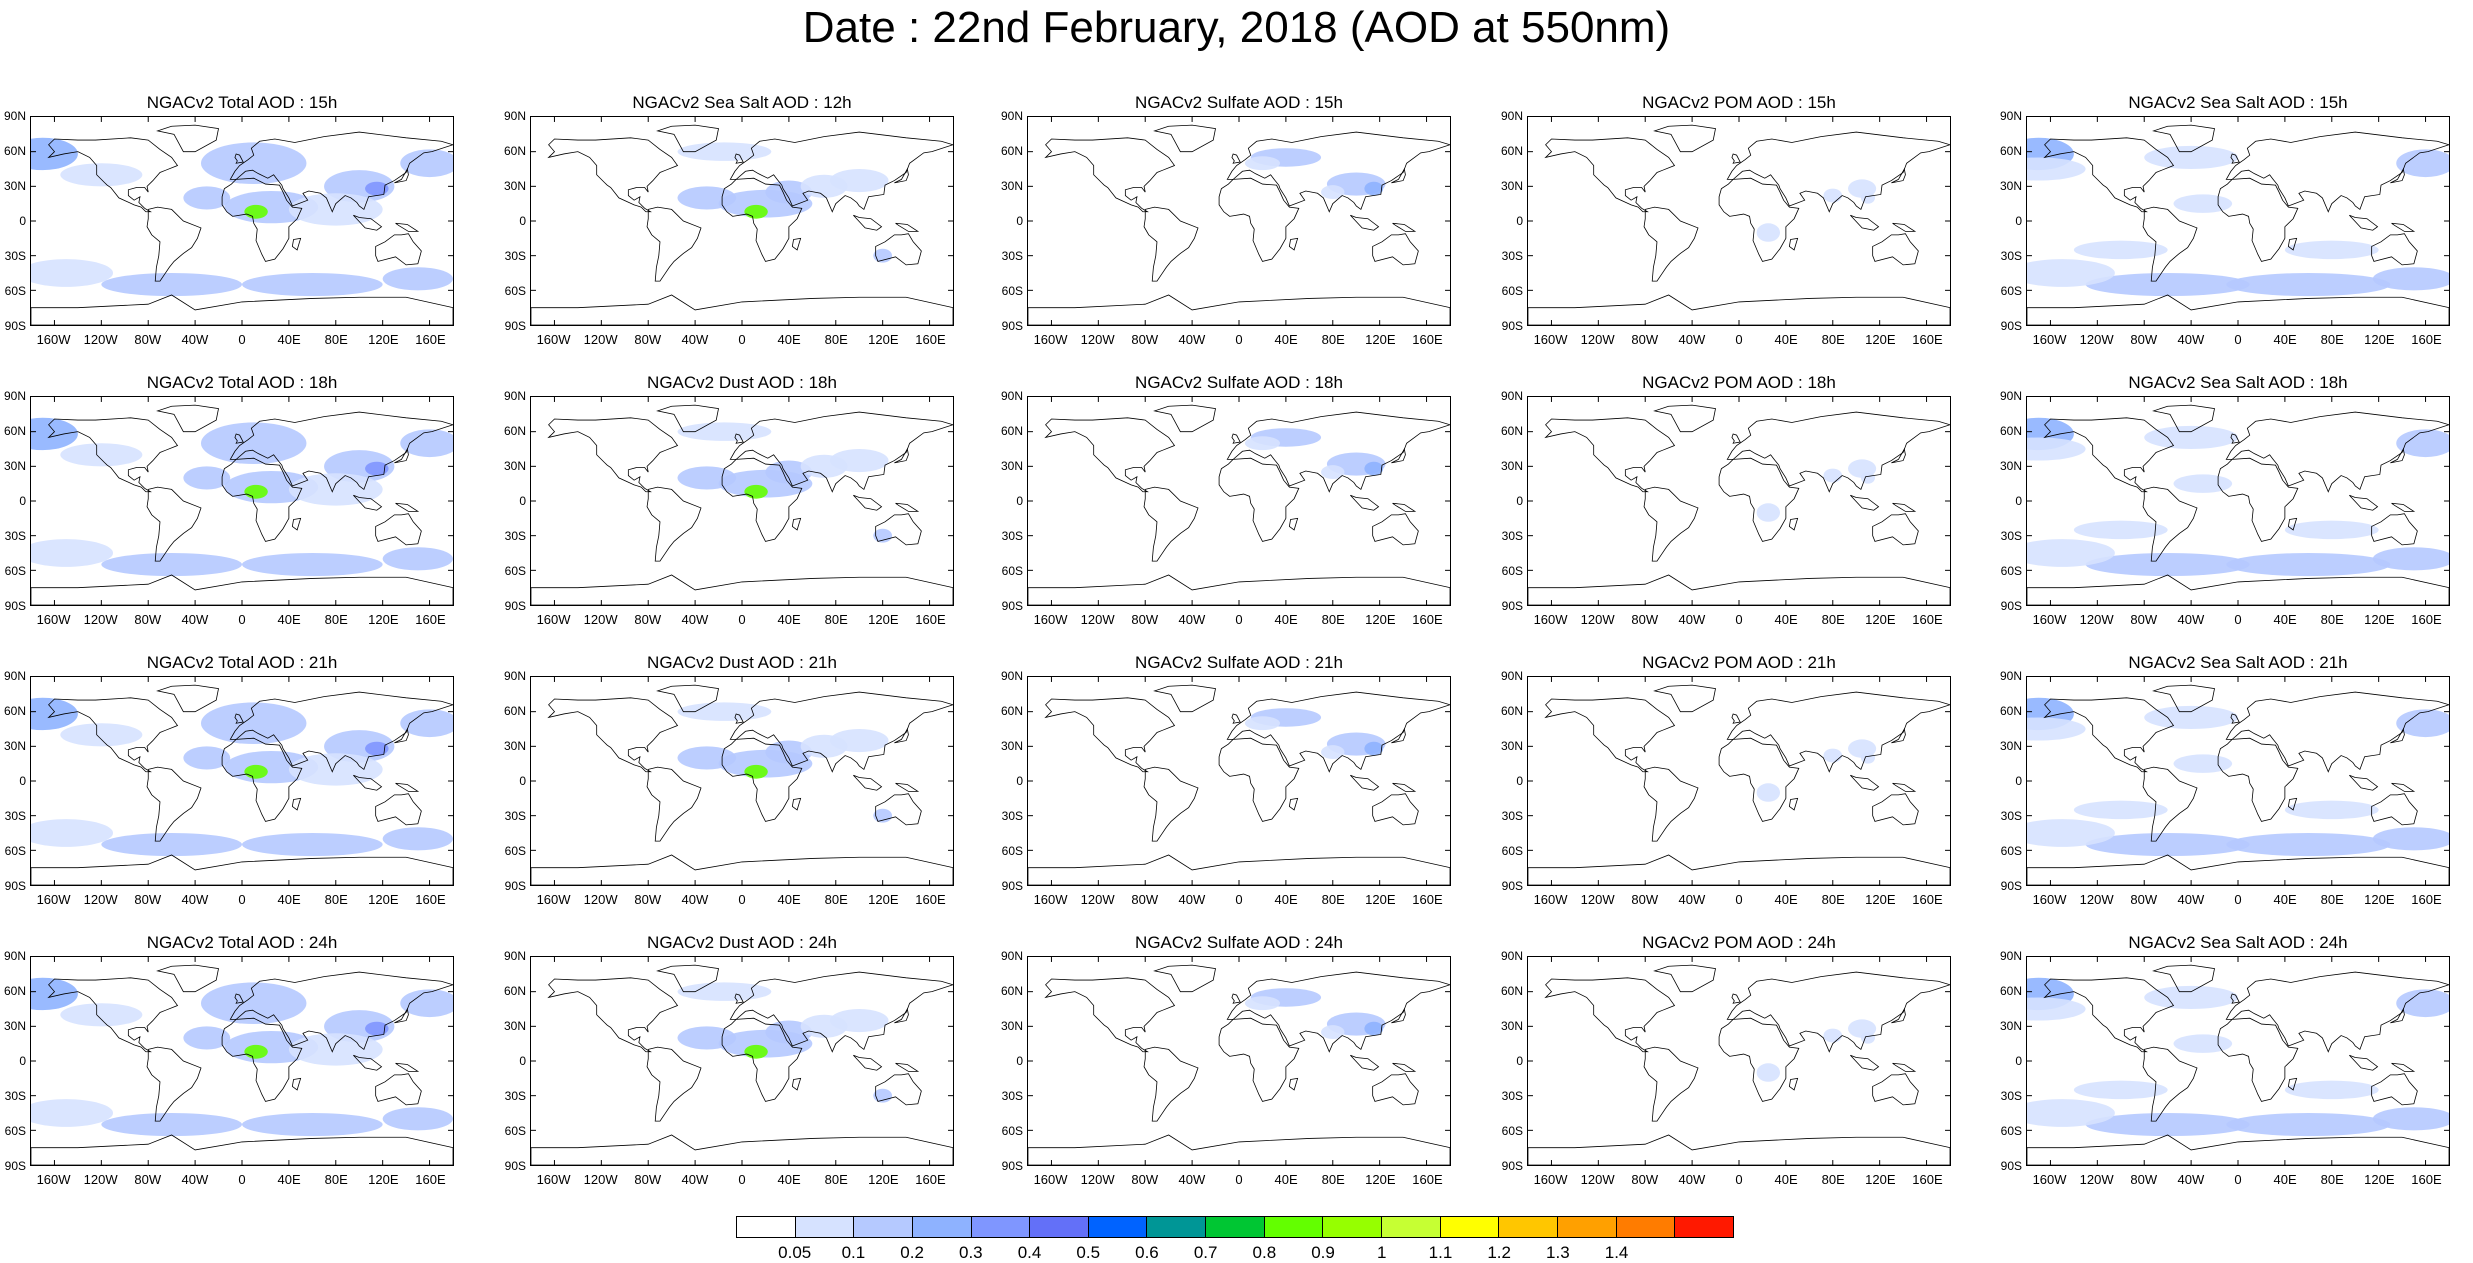 The image size is (2473, 1263). Describe the element at coordinates (742, 382) in the screenshot. I see `panel-title: NGACv2 Dust AOD : 18h` at that location.